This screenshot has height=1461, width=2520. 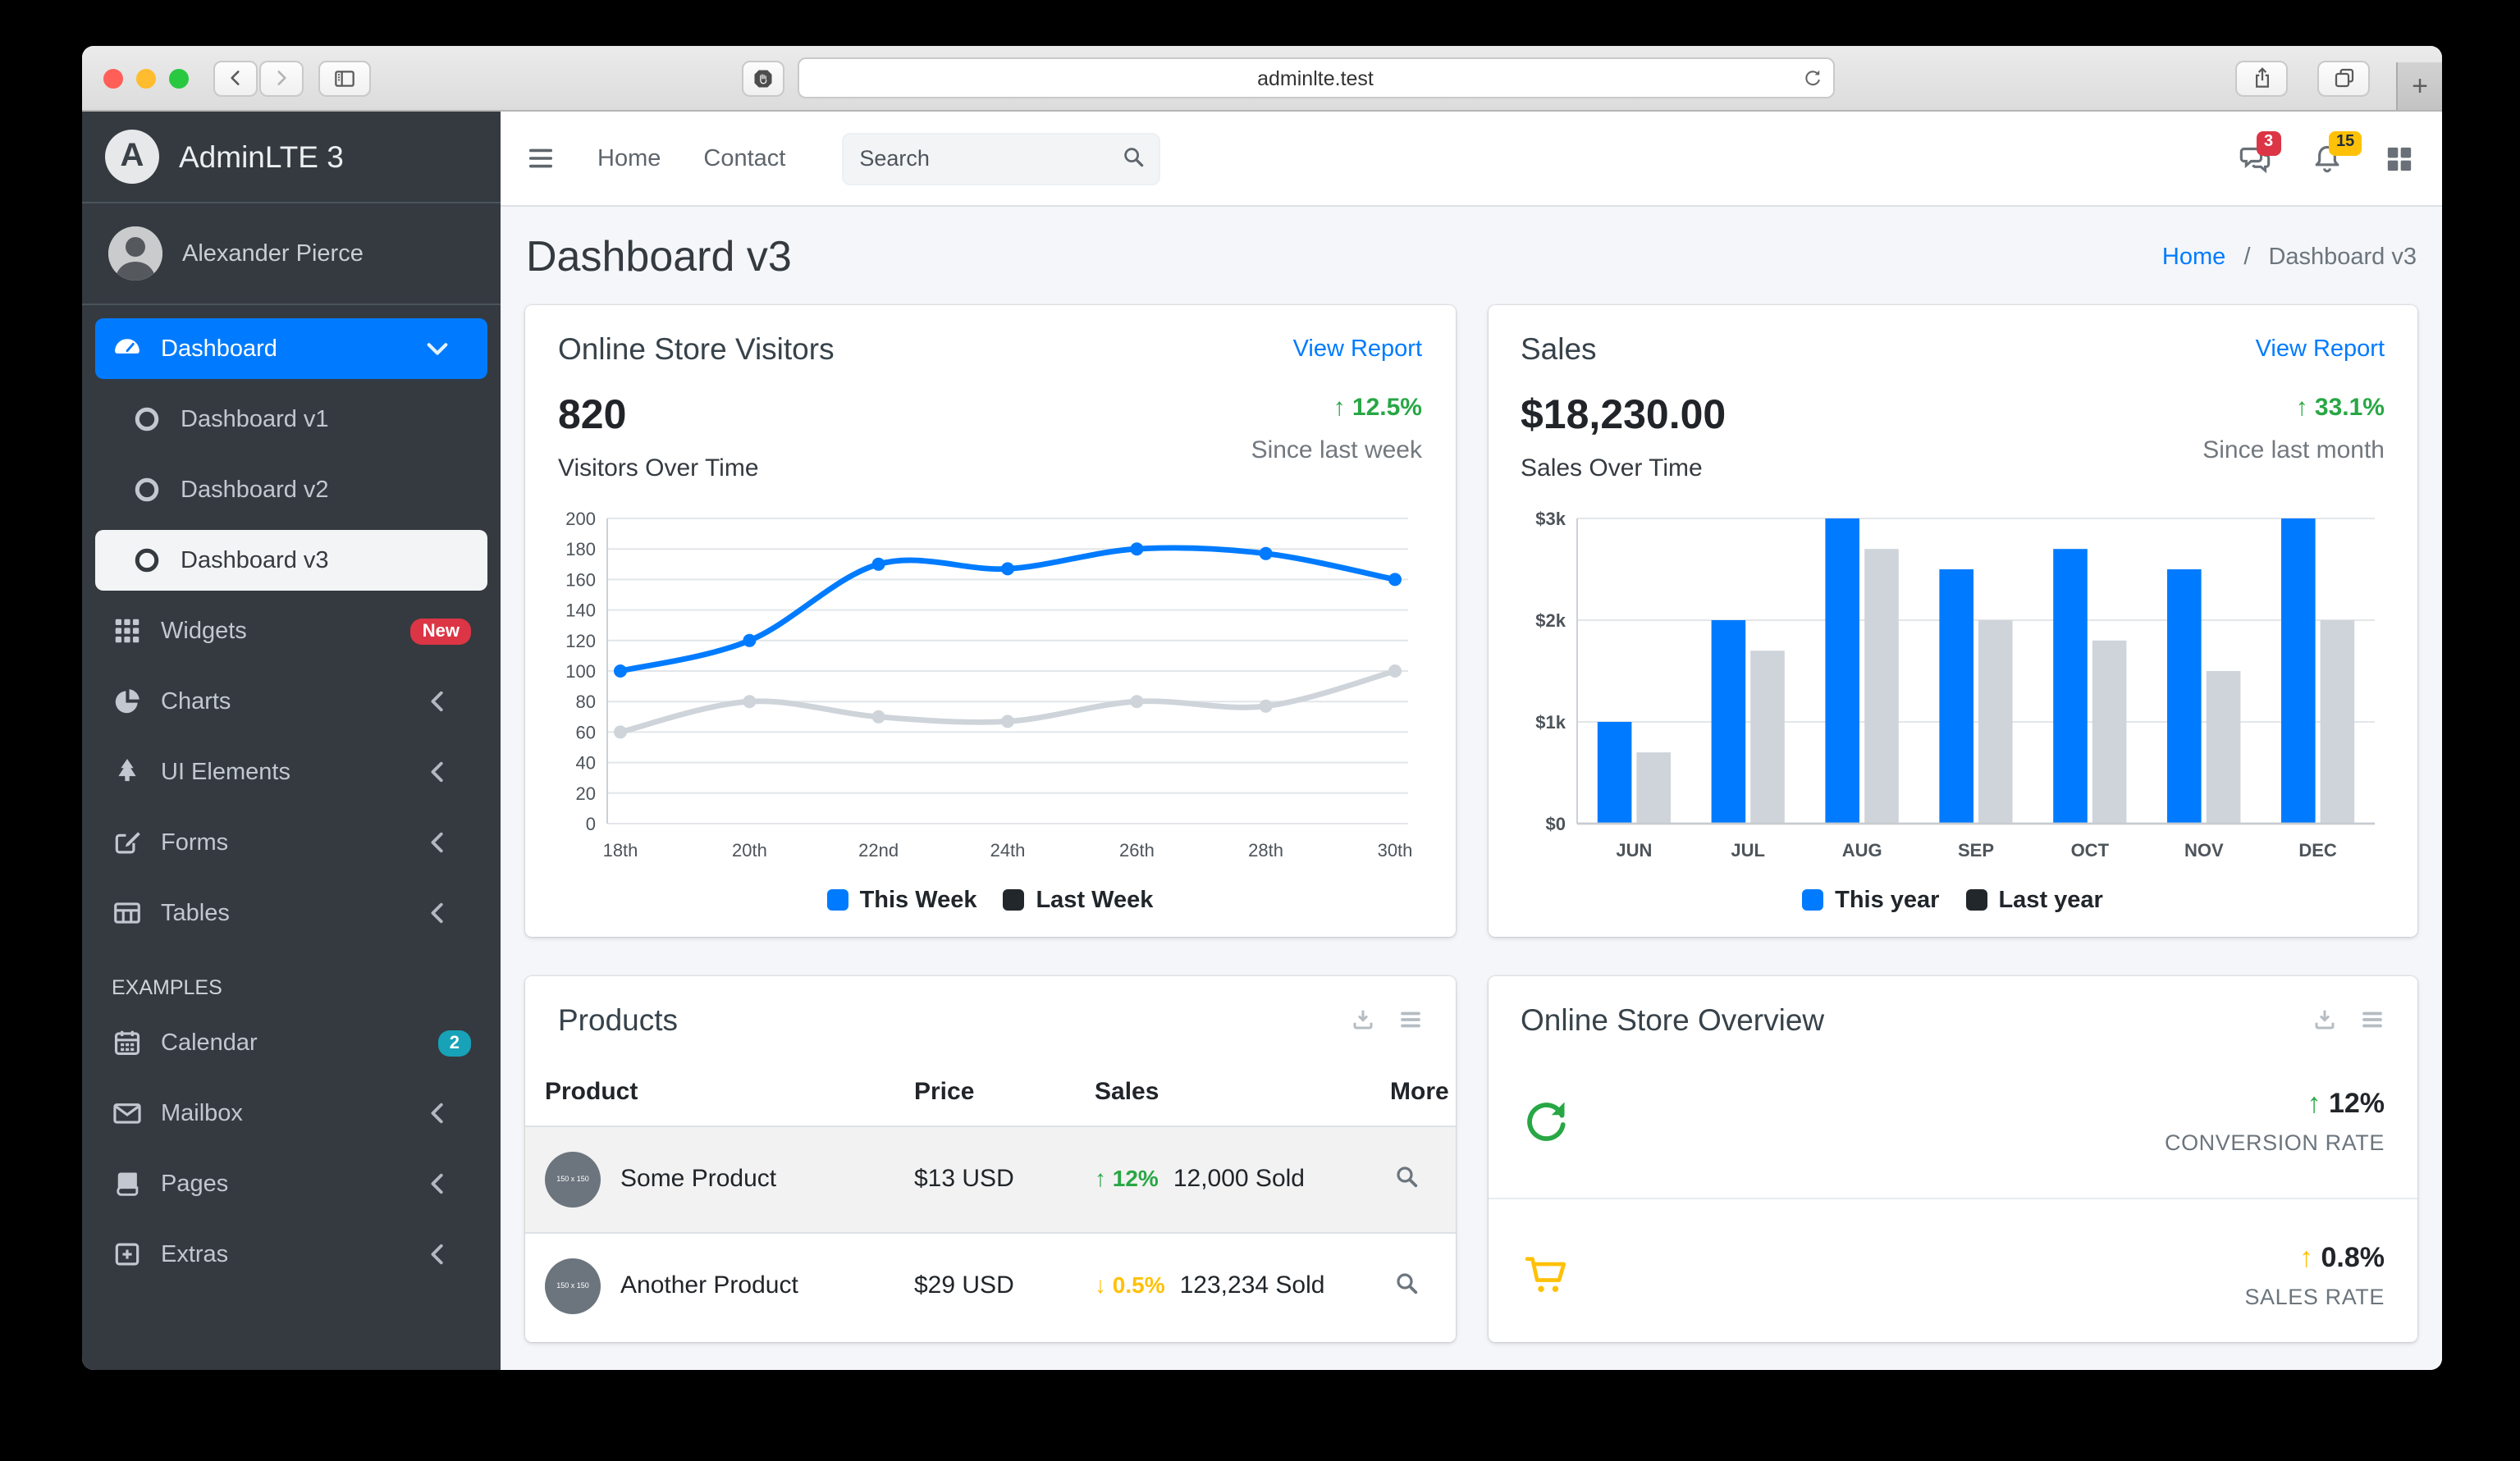 What do you see at coordinates (1132, 156) in the screenshot?
I see `search-icon` at bounding box center [1132, 156].